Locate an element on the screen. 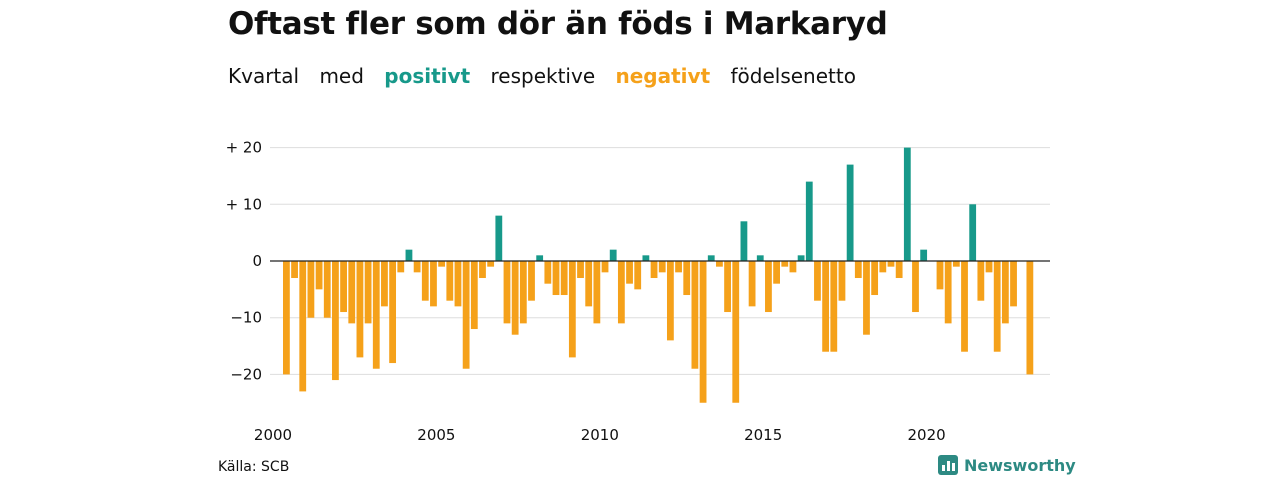 The width and height of the screenshot is (1280, 480). y-tick-label-0: + 20 is located at coordinates (244, 148).